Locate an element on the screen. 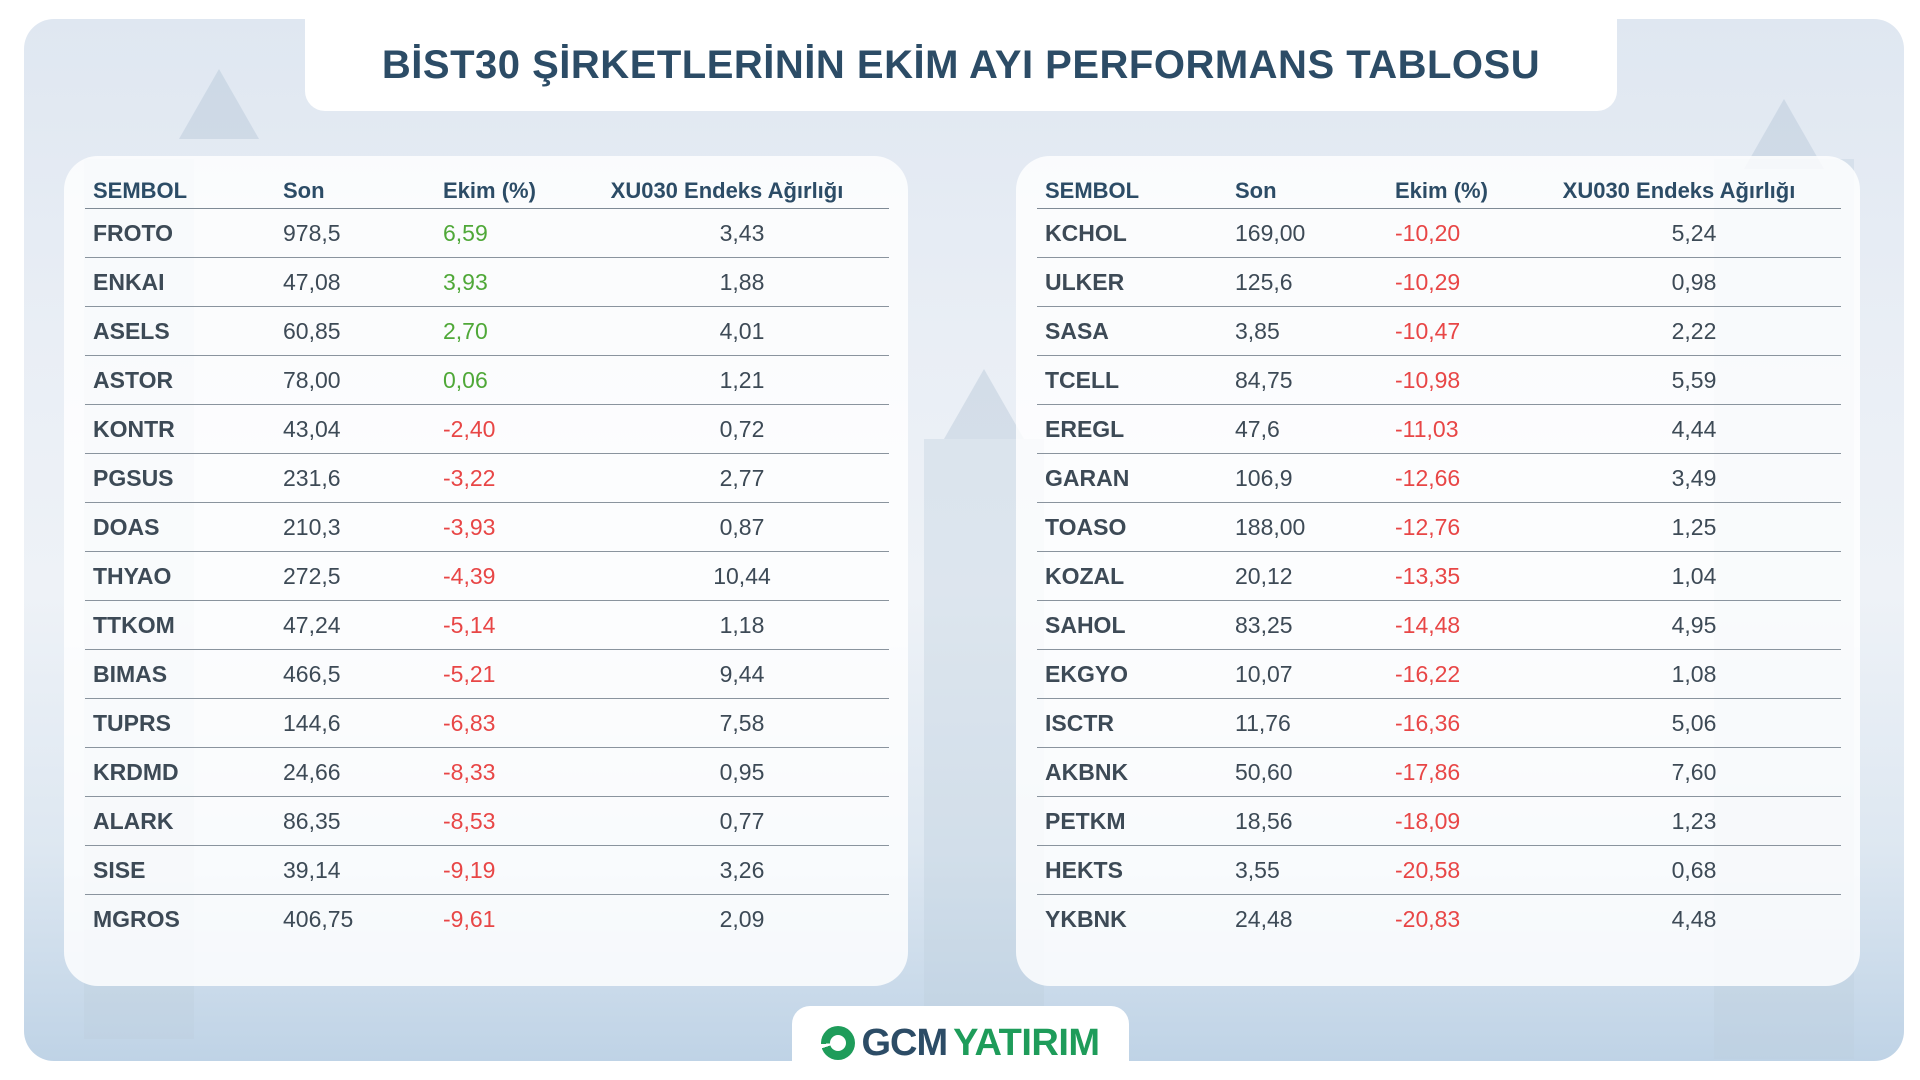 Image resolution: width=1920 pixels, height=1080 pixels. cell-symbol: HEKTS is located at coordinates (1084, 869).